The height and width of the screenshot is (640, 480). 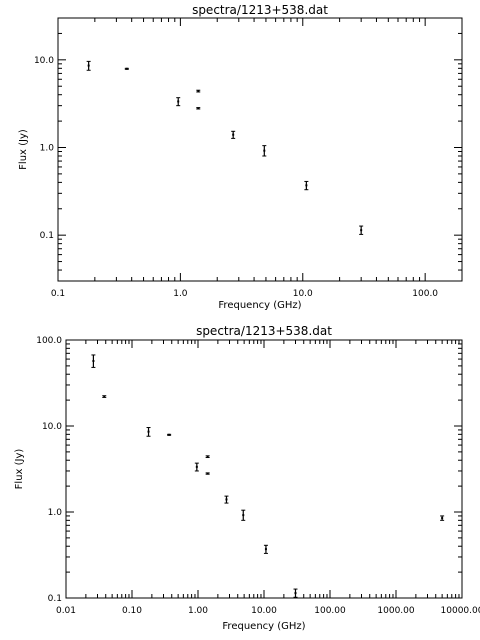 What do you see at coordinates (330, 611) in the screenshot?
I see `x-tick-label: 100.00` at bounding box center [330, 611].